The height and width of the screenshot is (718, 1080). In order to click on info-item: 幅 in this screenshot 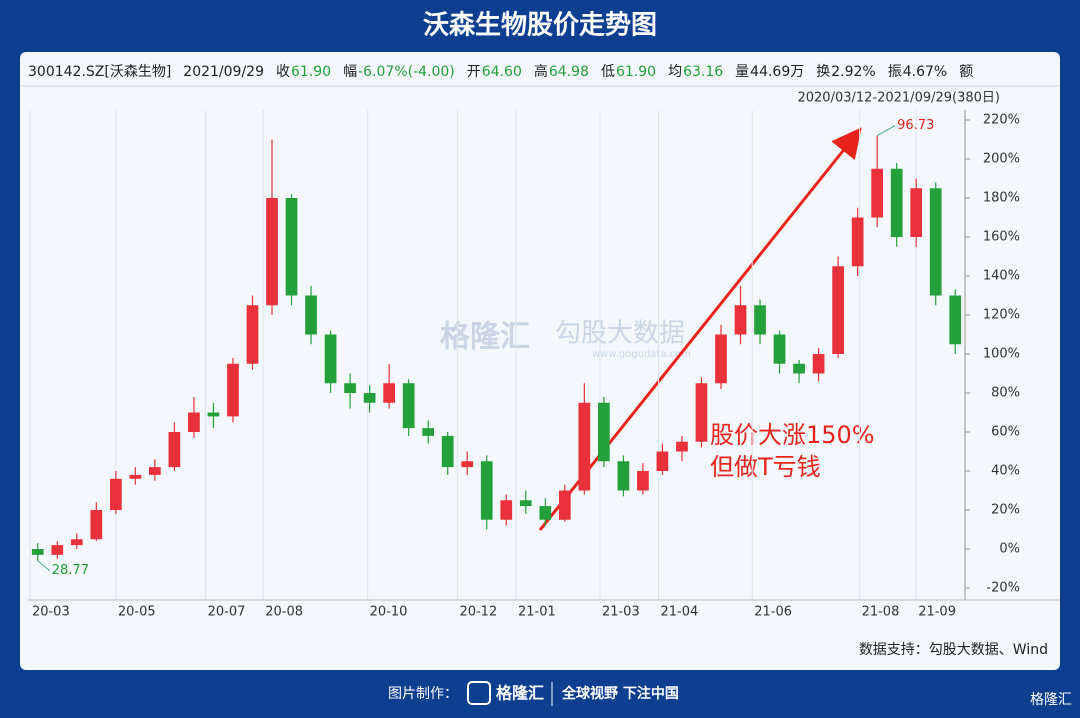, I will do `click(350, 72)`.